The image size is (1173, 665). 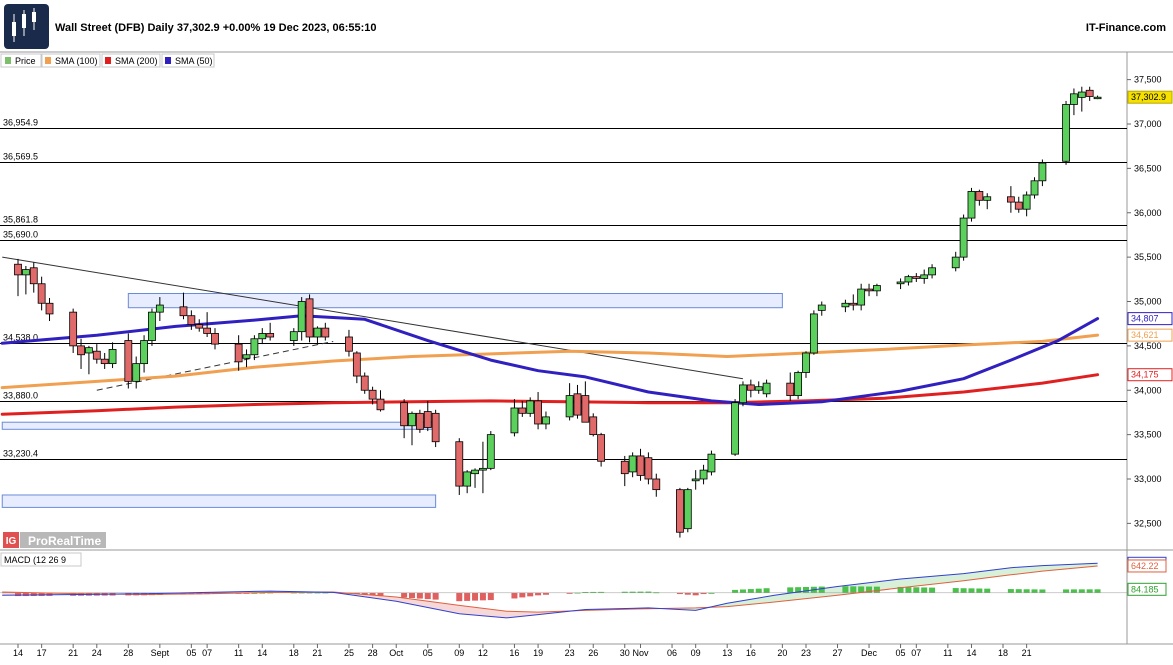 I want to click on legend-item-price: Price, so click(x=21, y=60).